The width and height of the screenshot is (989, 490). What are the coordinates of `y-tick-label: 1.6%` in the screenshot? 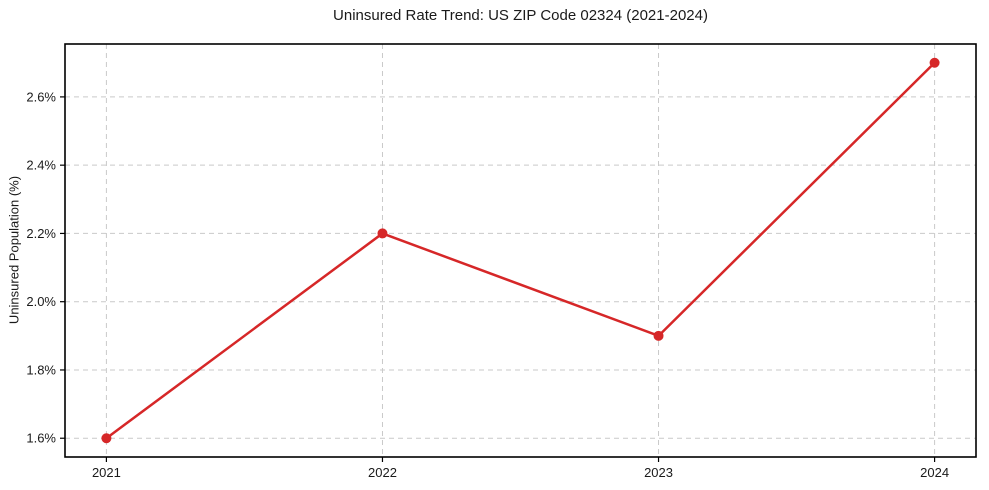 It's located at (41, 438).